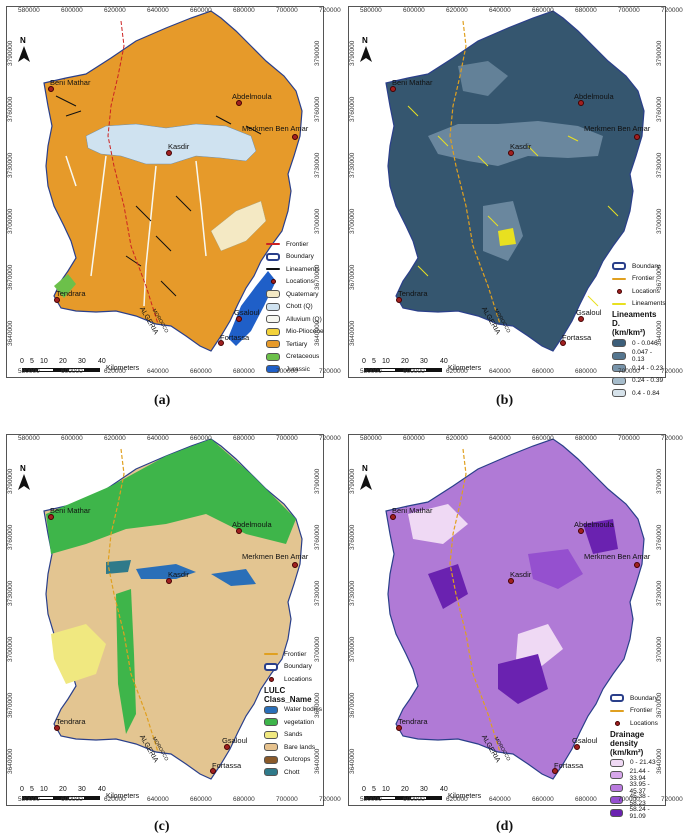 The width and height of the screenshot is (685, 838). What do you see at coordinates (413, 721) in the screenshot?
I see `place-tendrara: Tendrara` at bounding box center [413, 721].